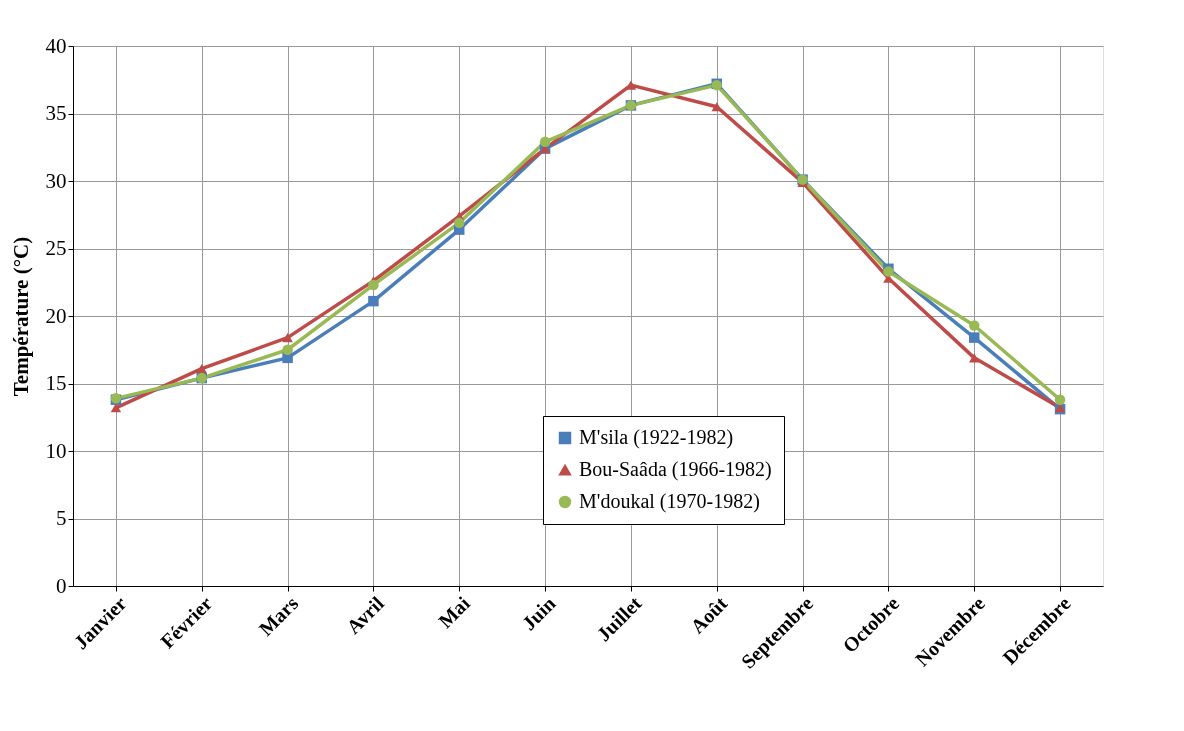 The image size is (1184, 731). Describe the element at coordinates (656, 437) in the screenshot. I see `legend-label: M'sila (1922-1982)` at that location.